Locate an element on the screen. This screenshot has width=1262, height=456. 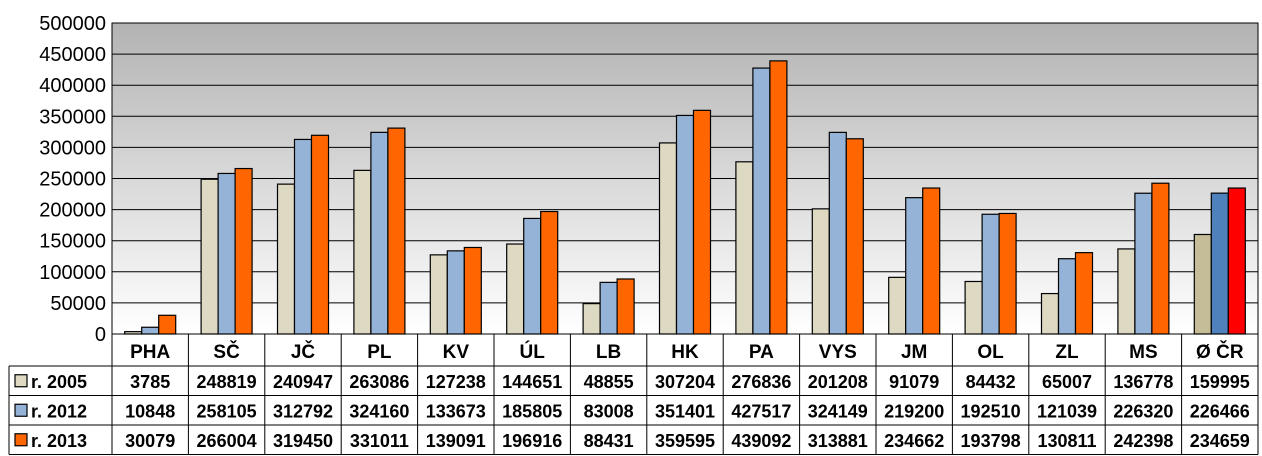
data-label: 139091 is located at coordinates (456, 441).